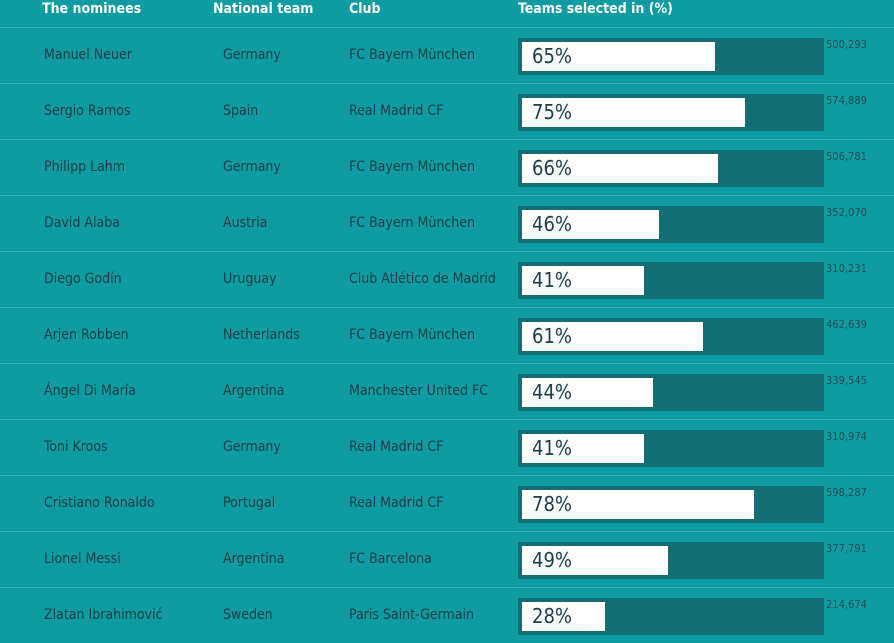  What do you see at coordinates (248, 615) in the screenshot?
I see `national-team: Sweden` at bounding box center [248, 615].